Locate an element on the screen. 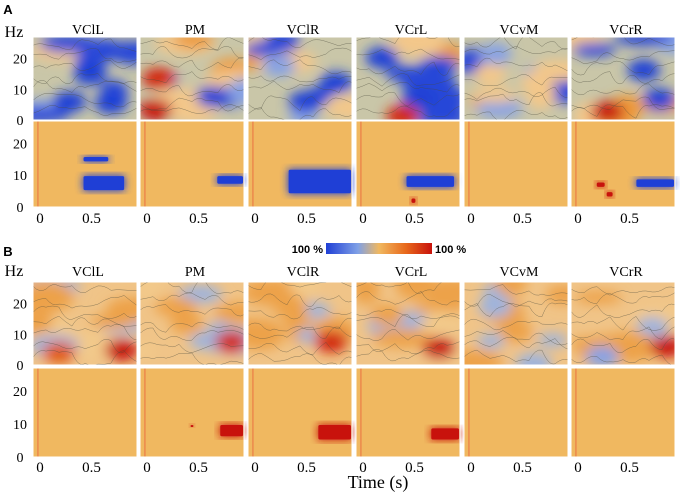 The image size is (680, 494). channel-label: VClR is located at coordinates (303, 272).